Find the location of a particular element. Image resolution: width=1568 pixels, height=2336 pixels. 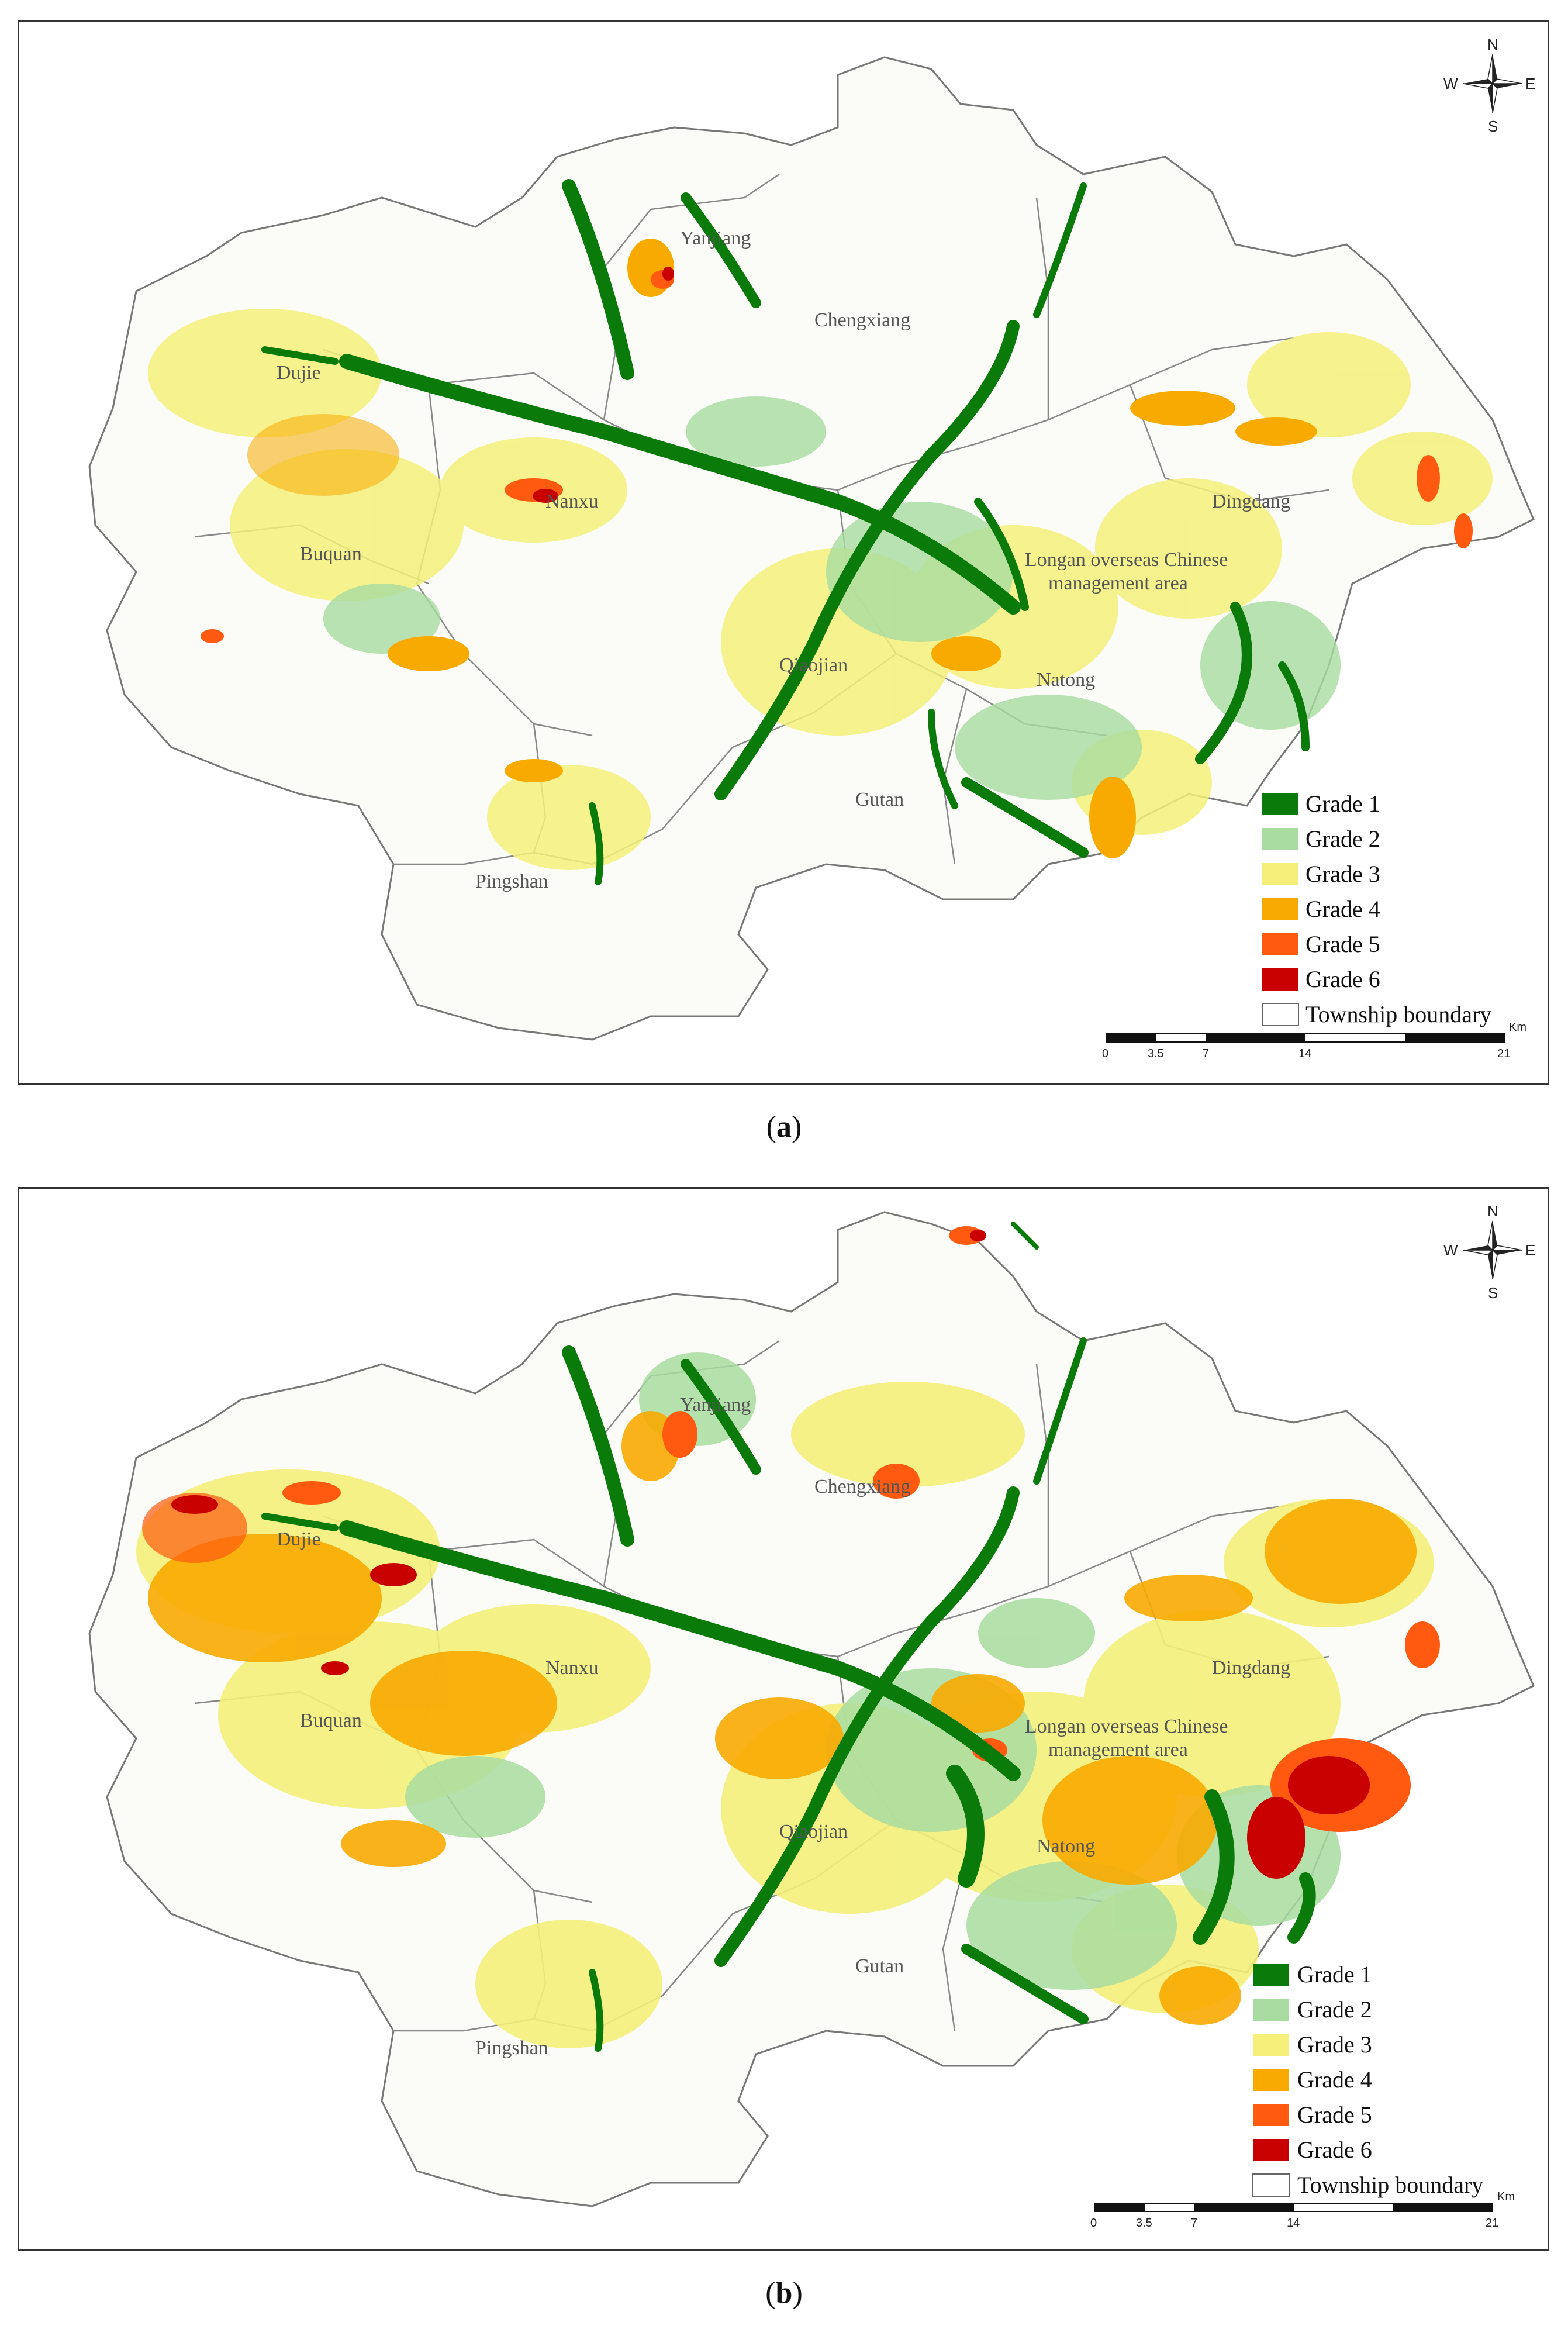

caption-a: (a) is located at coordinates (784, 1127).